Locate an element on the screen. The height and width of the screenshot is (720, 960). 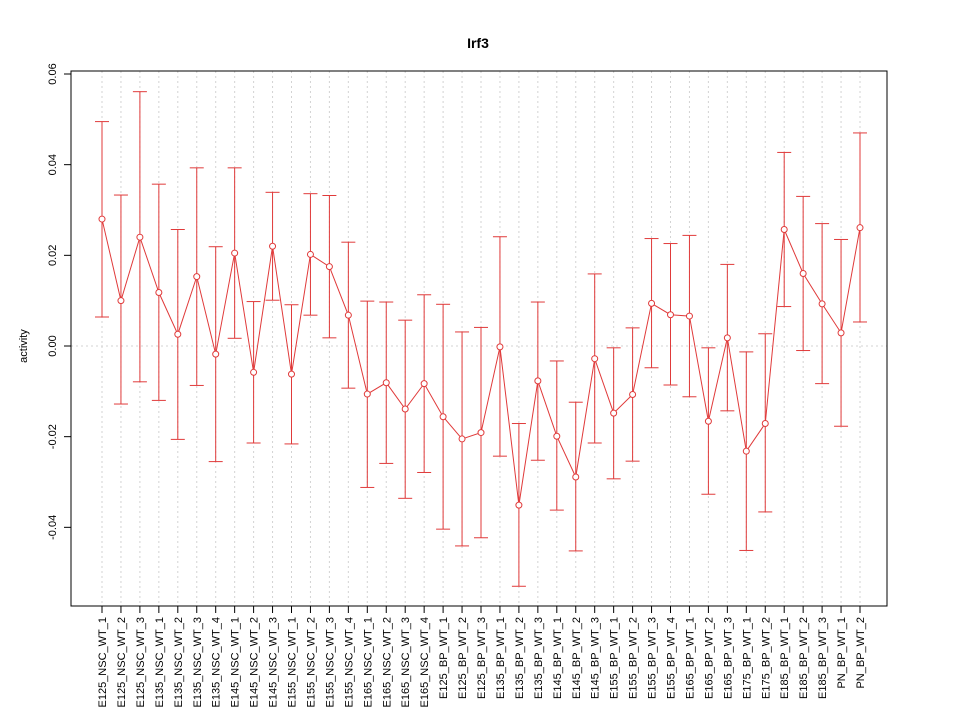
x-tick-label: E155_NSC_WT_1 is located at coordinates (293, 662).